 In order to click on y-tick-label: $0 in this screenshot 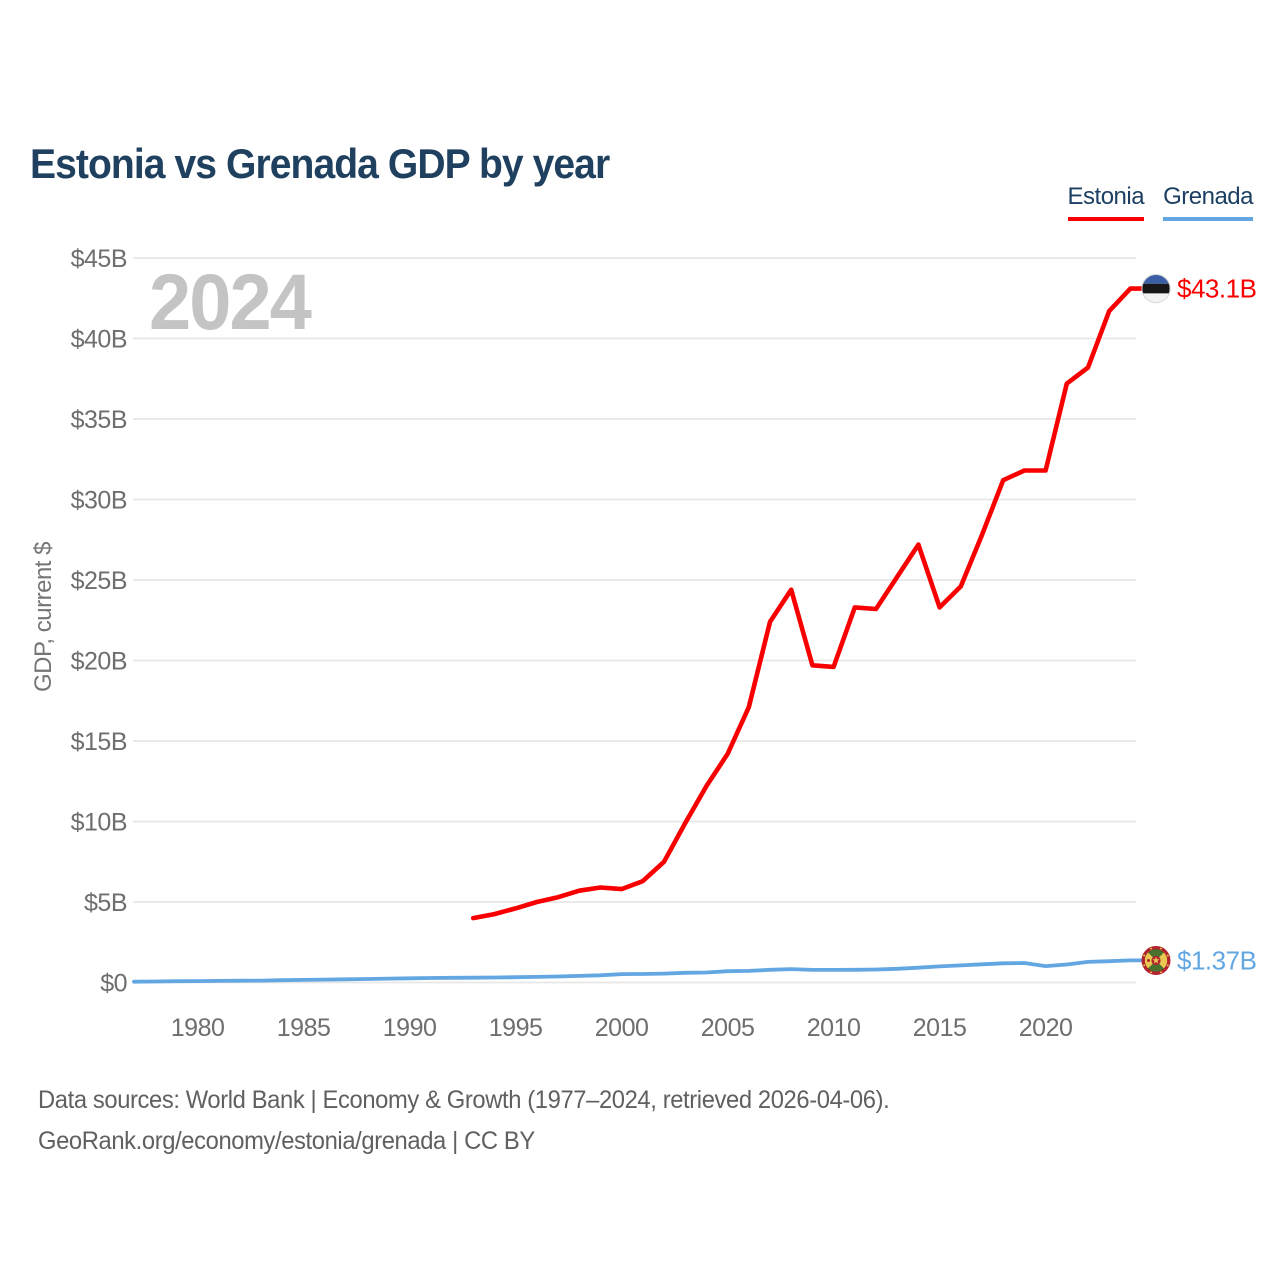, I will do `click(113, 984)`.